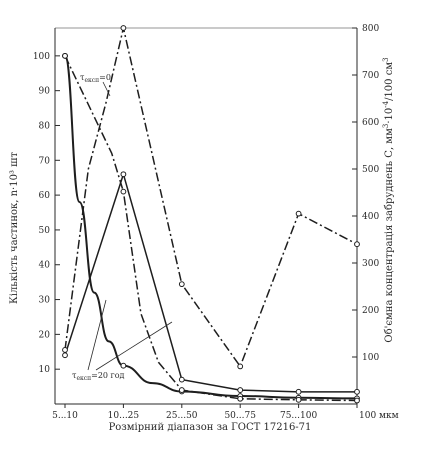  What do you see at coordinates (45, 370) in the screenshot?
I see `y-left-tick-label: 10` at bounding box center [45, 370].